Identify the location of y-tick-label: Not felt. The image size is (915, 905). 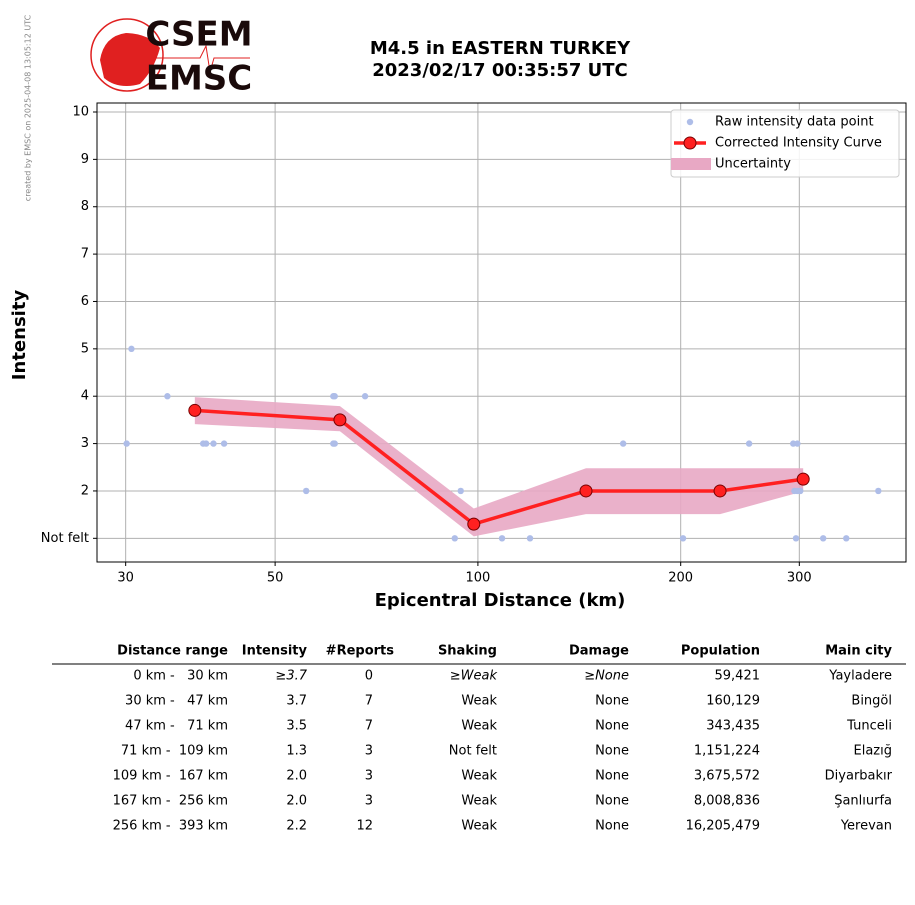
(65, 538).